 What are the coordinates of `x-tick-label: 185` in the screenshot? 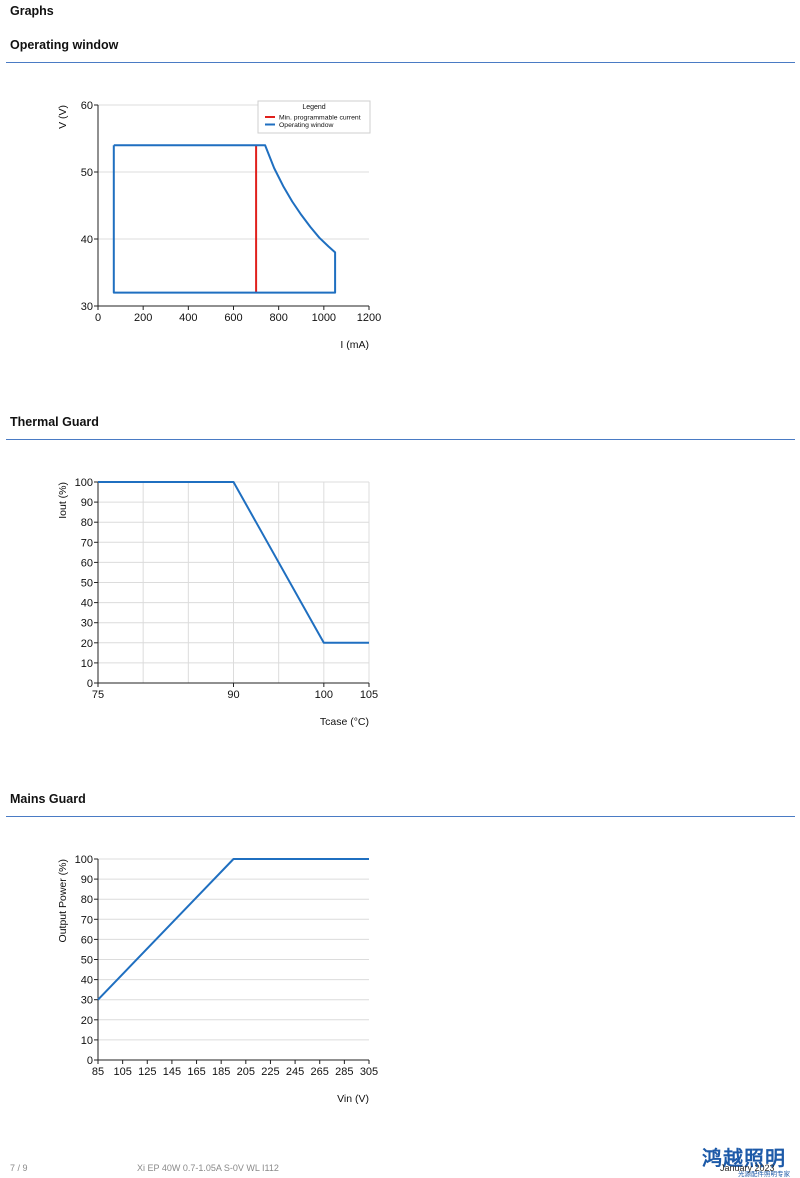 It's located at (221, 1072).